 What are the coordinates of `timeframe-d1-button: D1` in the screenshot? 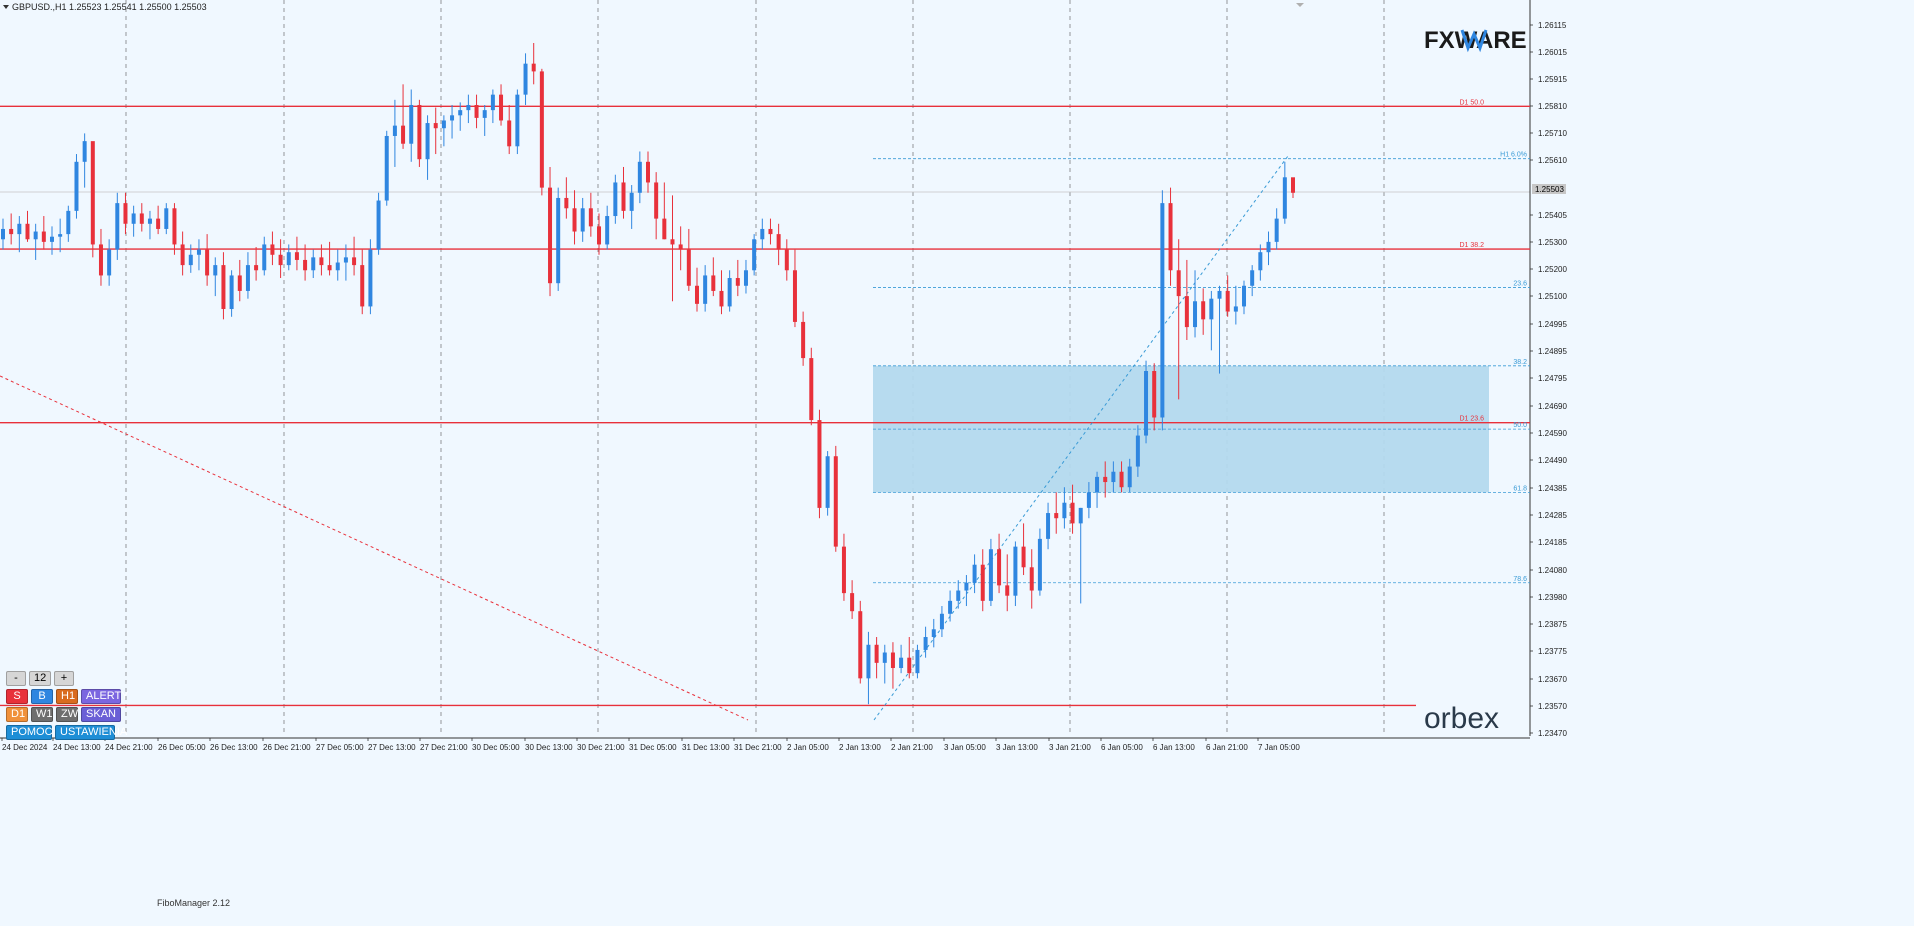 It's located at (17, 714).